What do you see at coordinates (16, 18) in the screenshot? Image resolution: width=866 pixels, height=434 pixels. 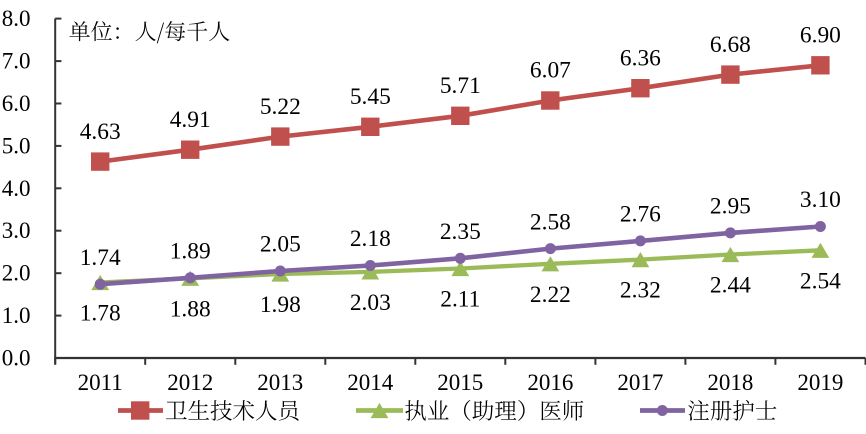 I see `svg-text: 8.0` at bounding box center [16, 18].